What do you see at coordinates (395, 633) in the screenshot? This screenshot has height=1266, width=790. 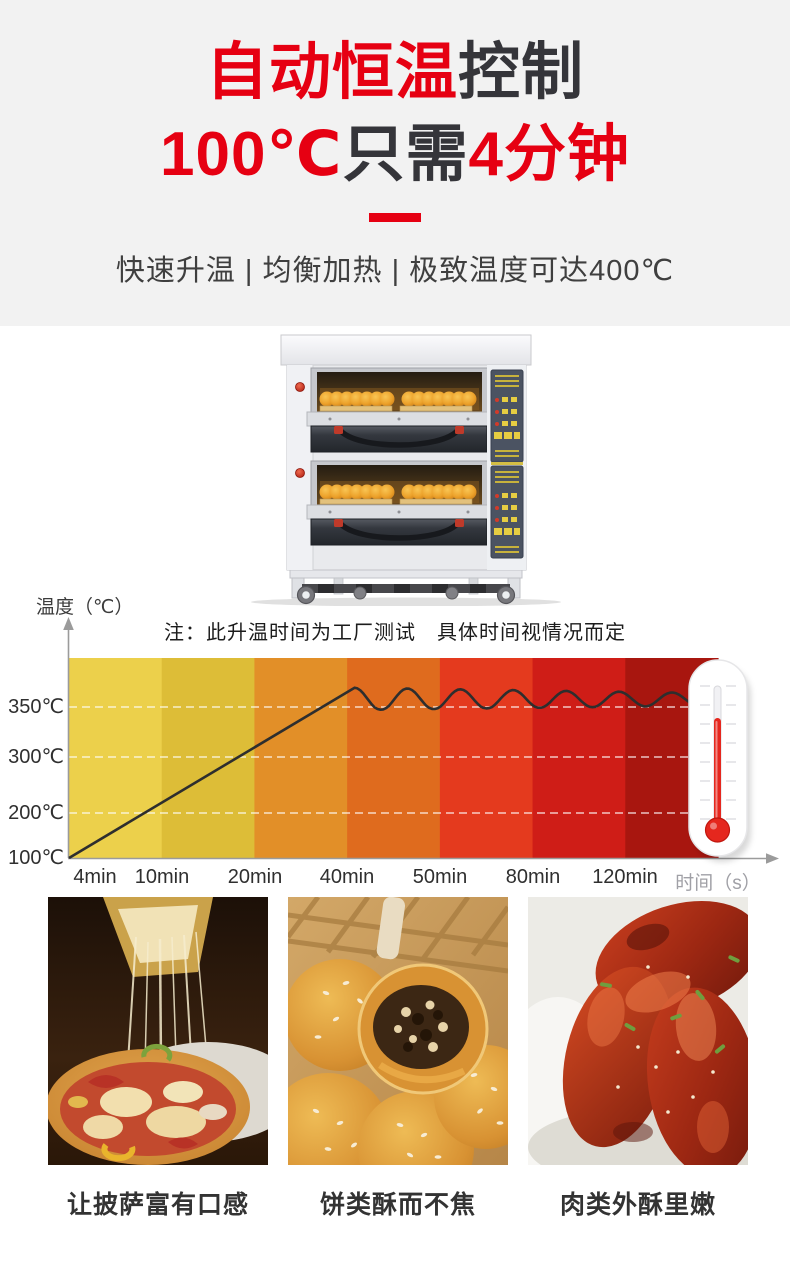 I see `chart-note: 注：此升温时间为工厂测试 具体时间视情况而定` at bounding box center [395, 633].